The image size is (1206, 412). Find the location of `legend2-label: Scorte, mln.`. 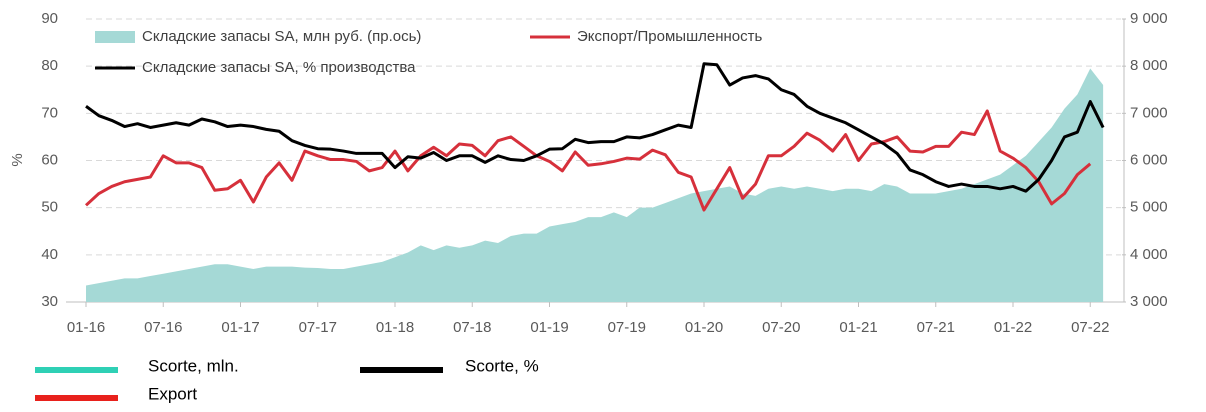

legend2-label: Scorte, mln. is located at coordinates (193, 365).